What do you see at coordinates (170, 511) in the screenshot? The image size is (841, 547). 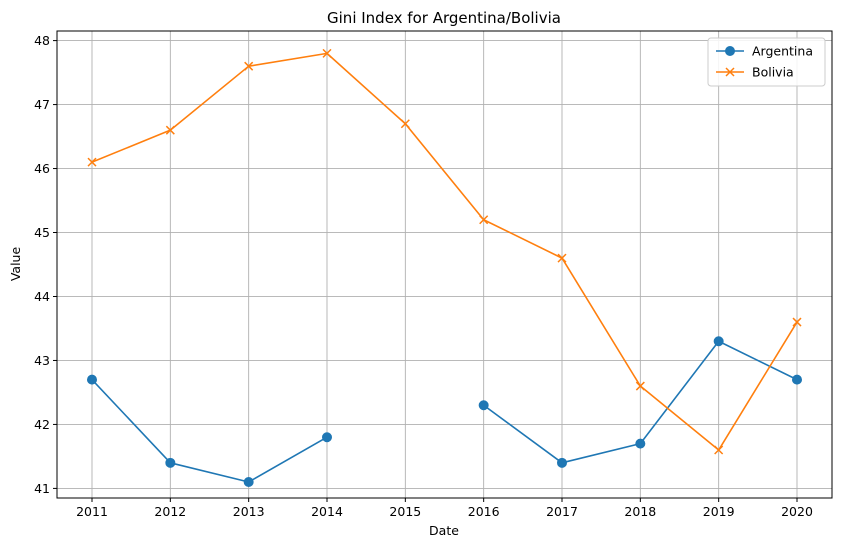 I see `x-tick-label: 2012` at bounding box center [170, 511].